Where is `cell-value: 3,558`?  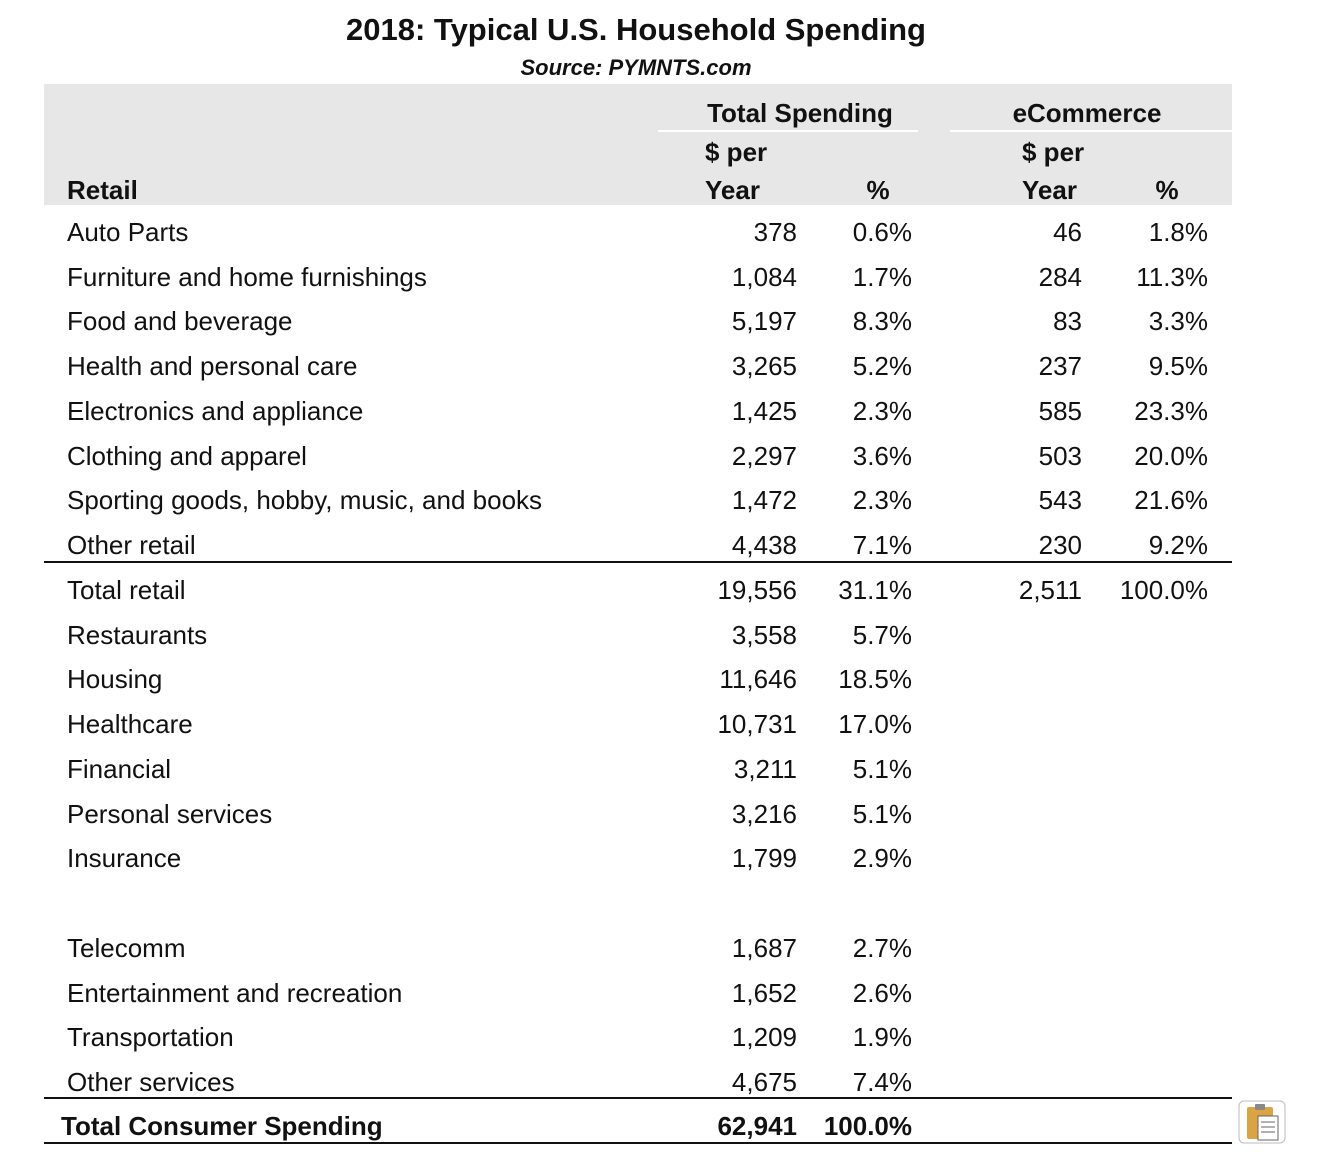 cell-value: 3,558 is located at coordinates (764, 634).